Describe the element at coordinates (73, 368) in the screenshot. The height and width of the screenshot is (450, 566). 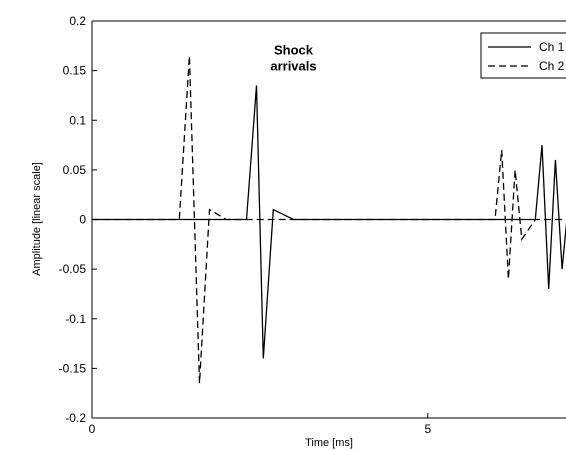
I see `y-tick-label: -0.15` at that location.